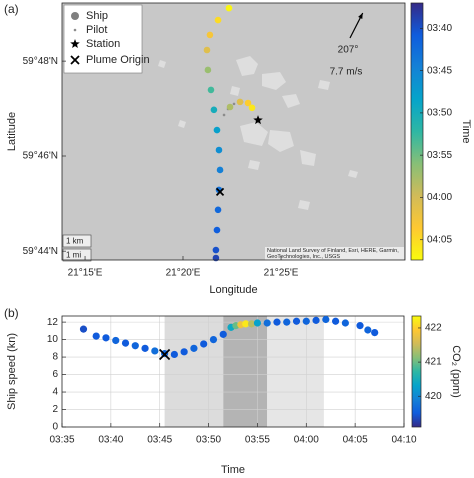  Describe the element at coordinates (403, 440) in the screenshot. I see `x-tick-label: 04:10` at that location.